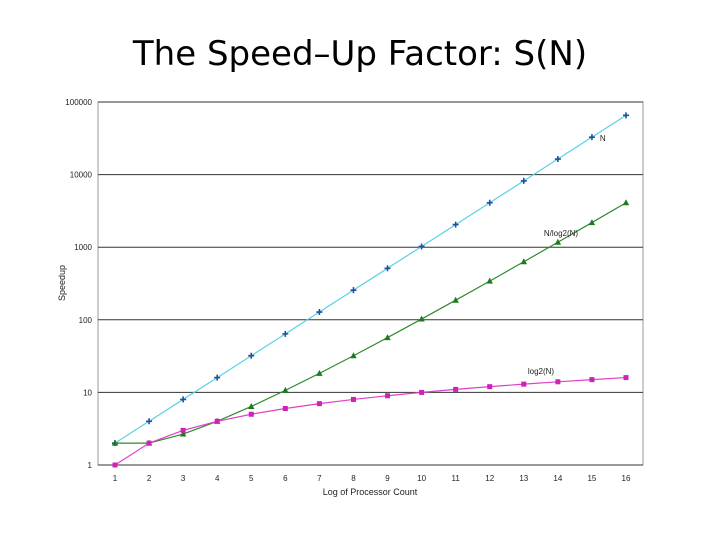 The height and width of the screenshot is (540, 720). I want to click on series-label: log2(N), so click(541, 371).